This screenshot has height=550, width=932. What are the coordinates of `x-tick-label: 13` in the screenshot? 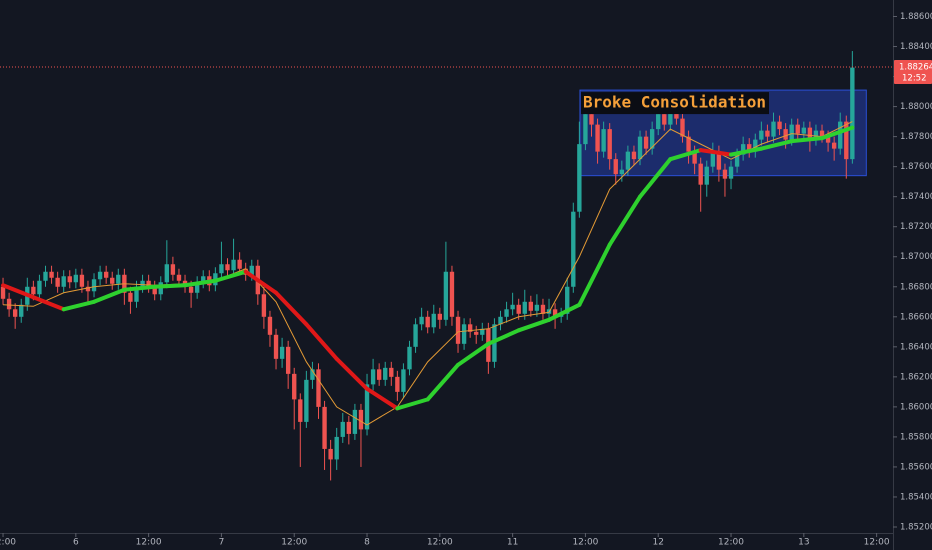 It's located at (803, 543).